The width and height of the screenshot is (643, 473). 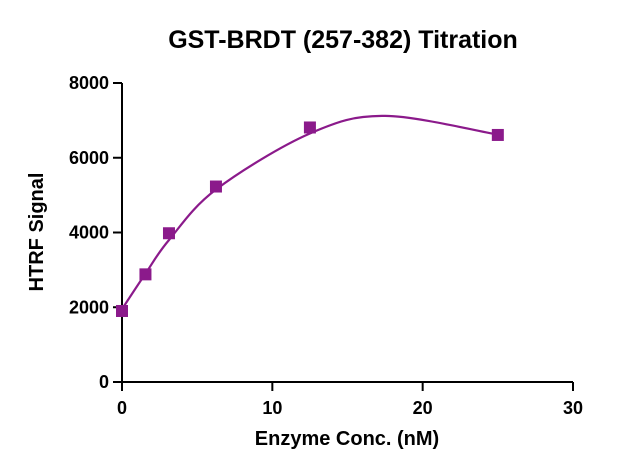 I want to click on y-axis: HTRF Signal 0 2000 4000 6000 8000, so click(x=74, y=232).